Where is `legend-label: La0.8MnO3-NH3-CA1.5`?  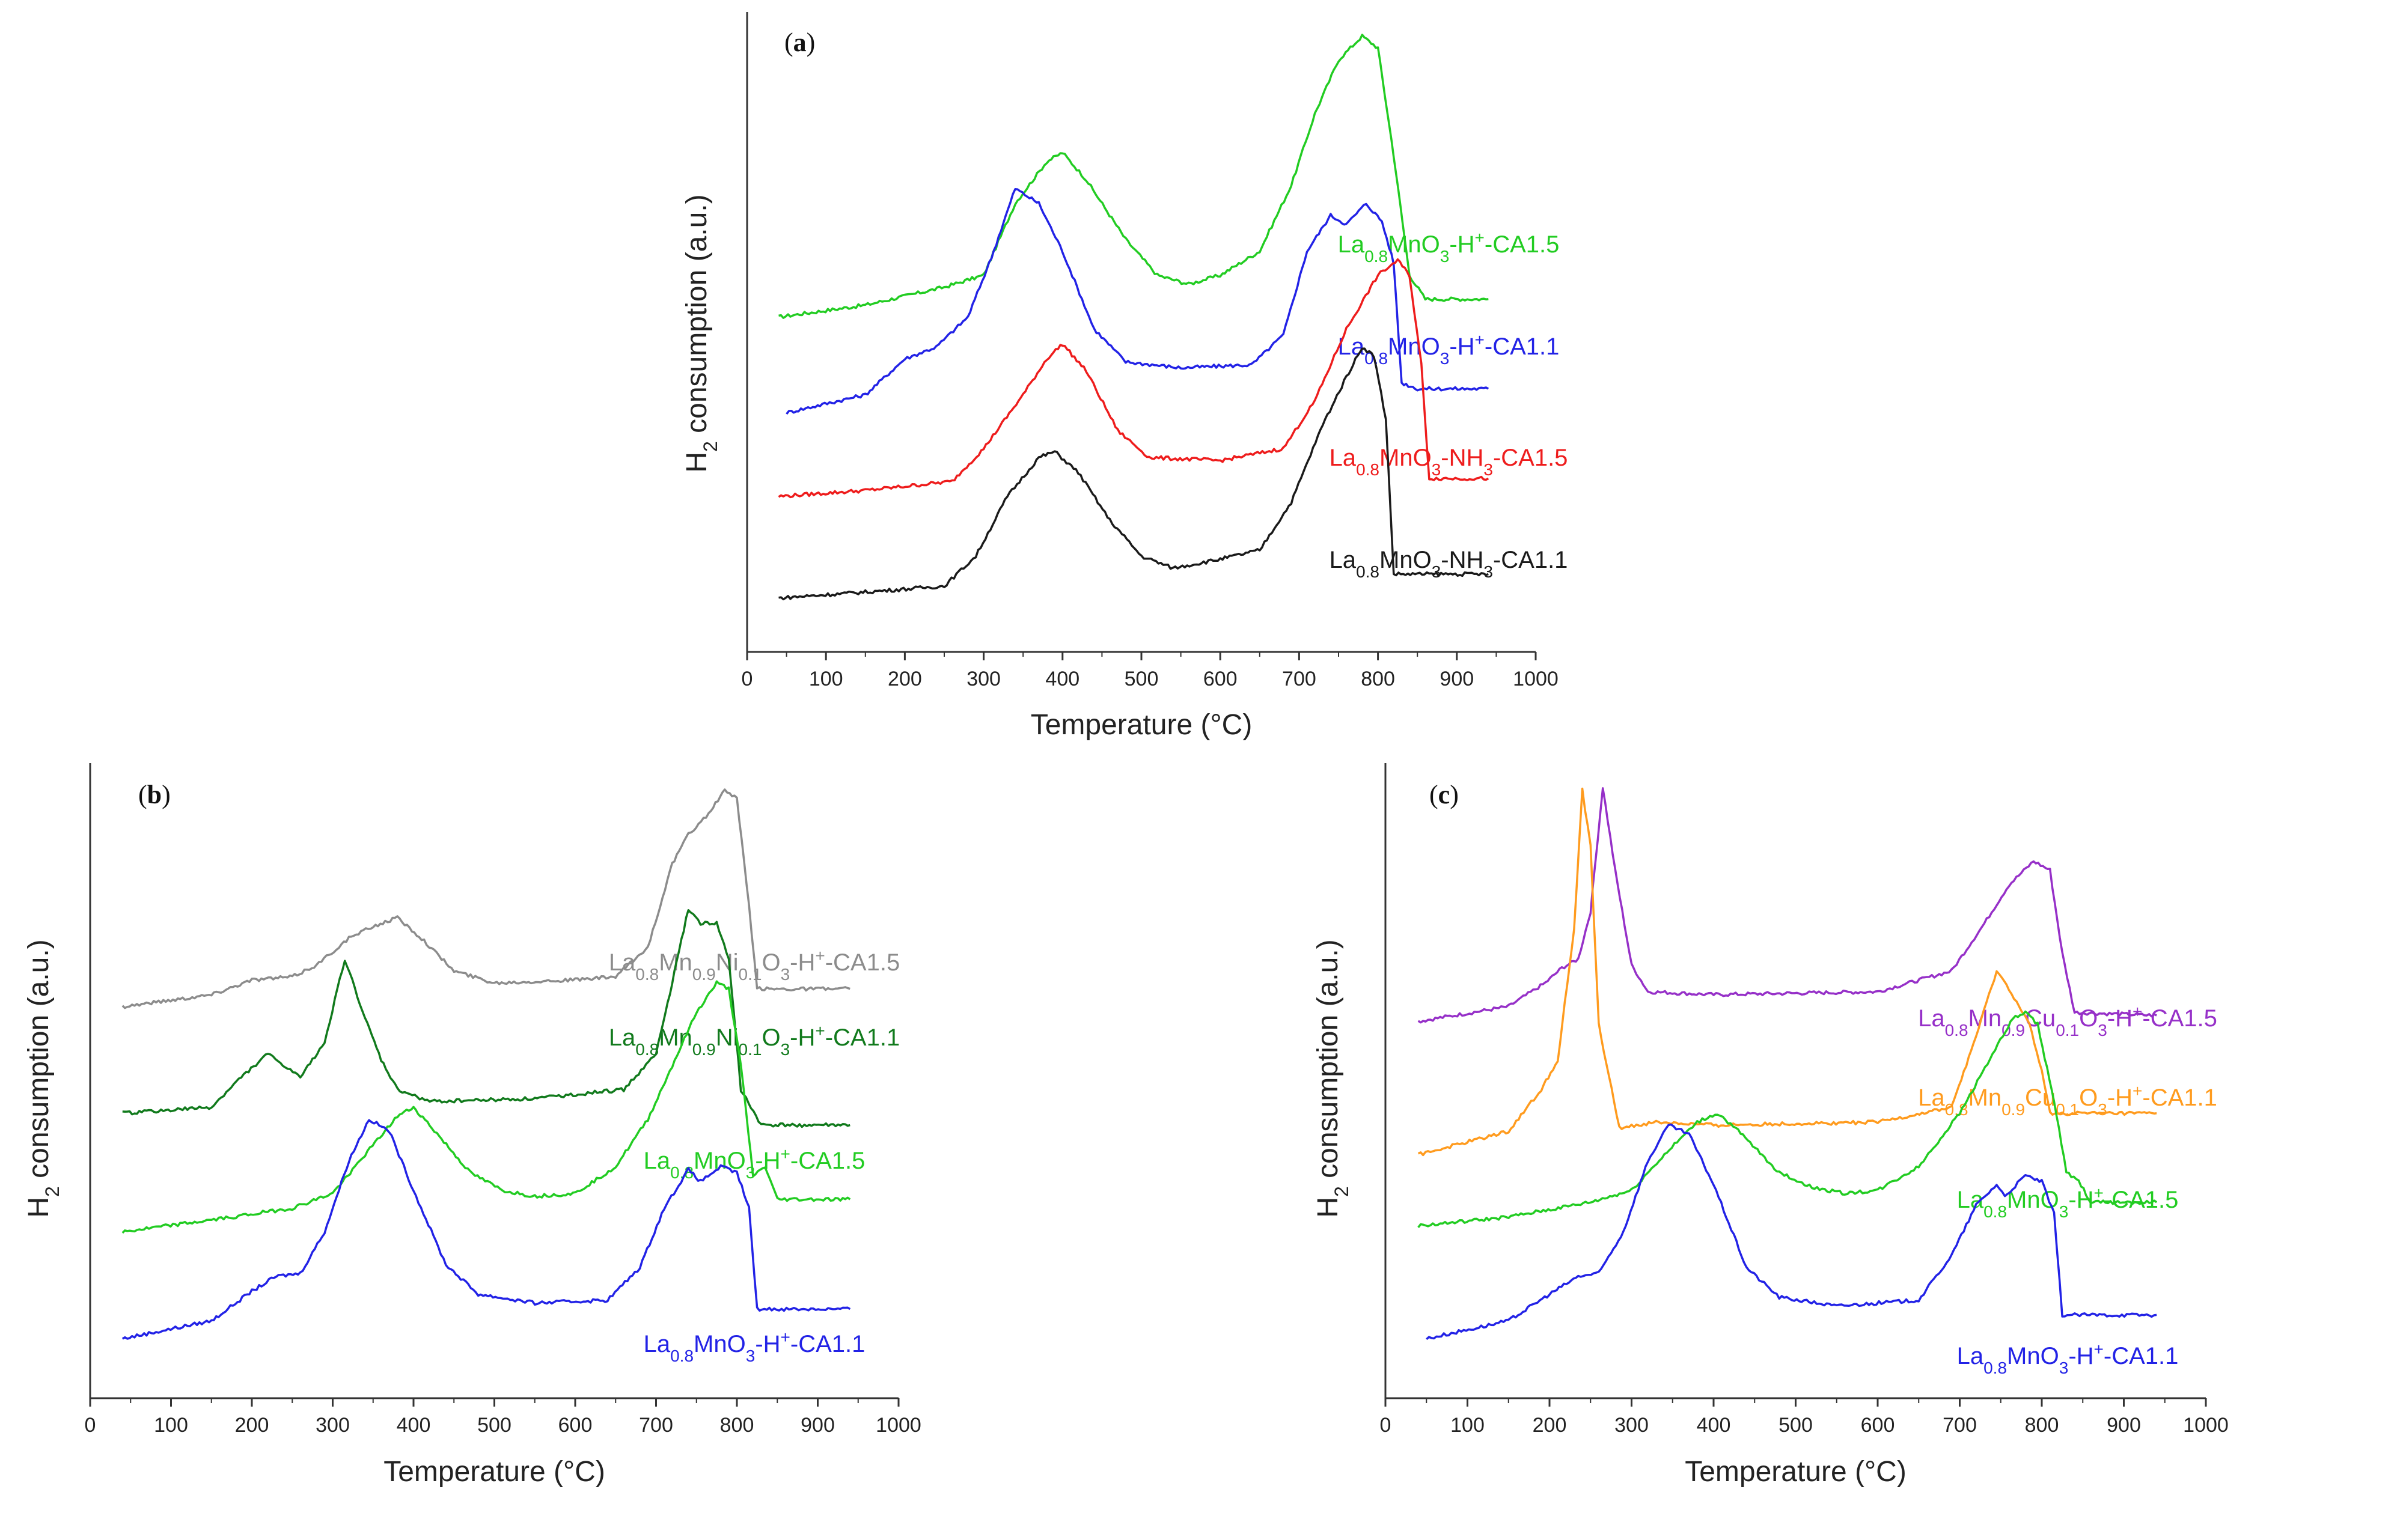 legend-label: La0.8MnO3-NH3-CA1.5 is located at coordinates (1449, 462).